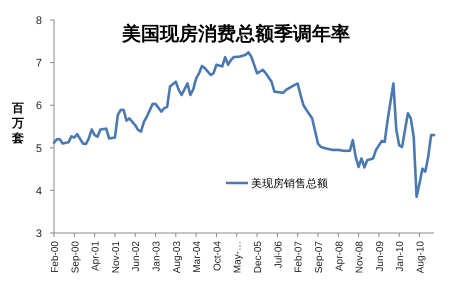 Image resolution: width=450 pixels, height=300 pixels. What do you see at coordinates (39, 234) in the screenshot?
I see `y-tick-label: 3` at bounding box center [39, 234].